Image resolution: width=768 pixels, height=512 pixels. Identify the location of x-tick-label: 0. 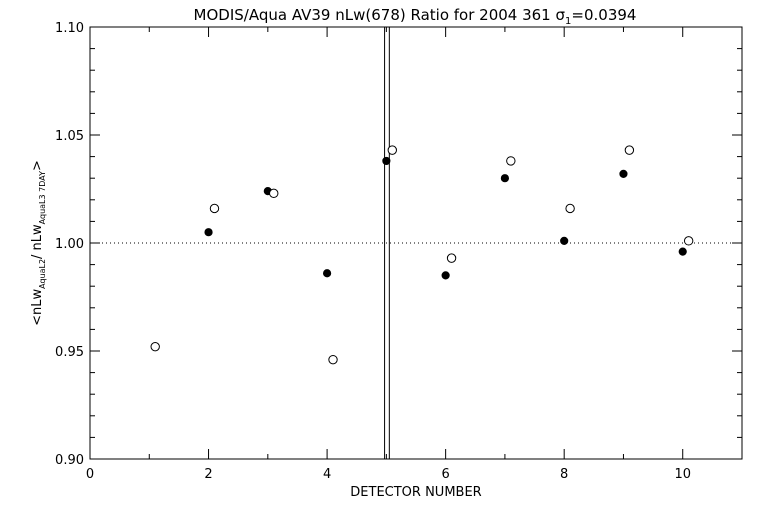
(90, 474).